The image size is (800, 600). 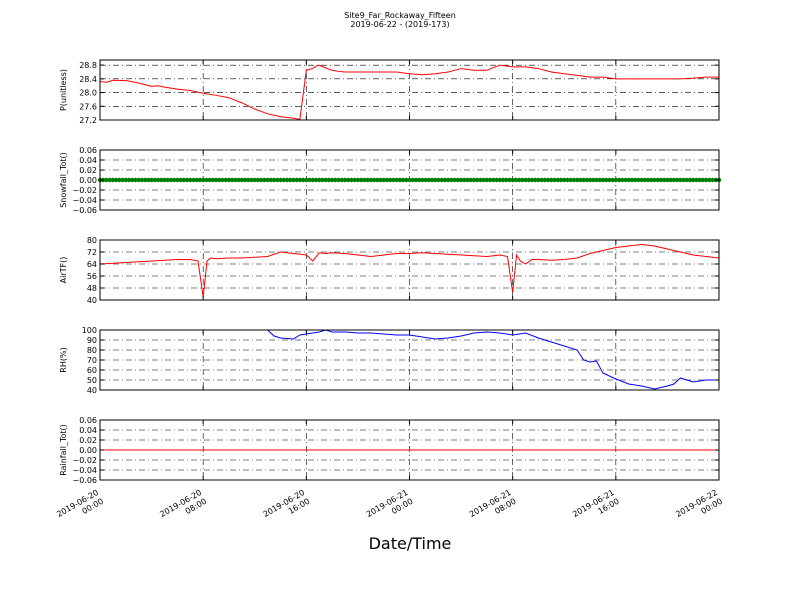 What do you see at coordinates (287, 508) in the screenshot?
I see `x-tick-label: 2019-06-2016:00` at bounding box center [287, 508].